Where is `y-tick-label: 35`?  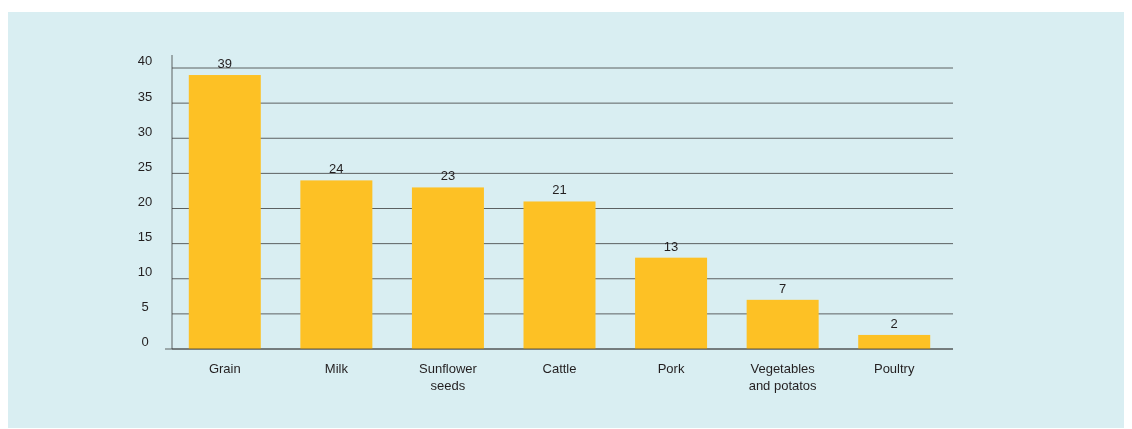
y-tick-label: 35 is located at coordinates (145, 96).